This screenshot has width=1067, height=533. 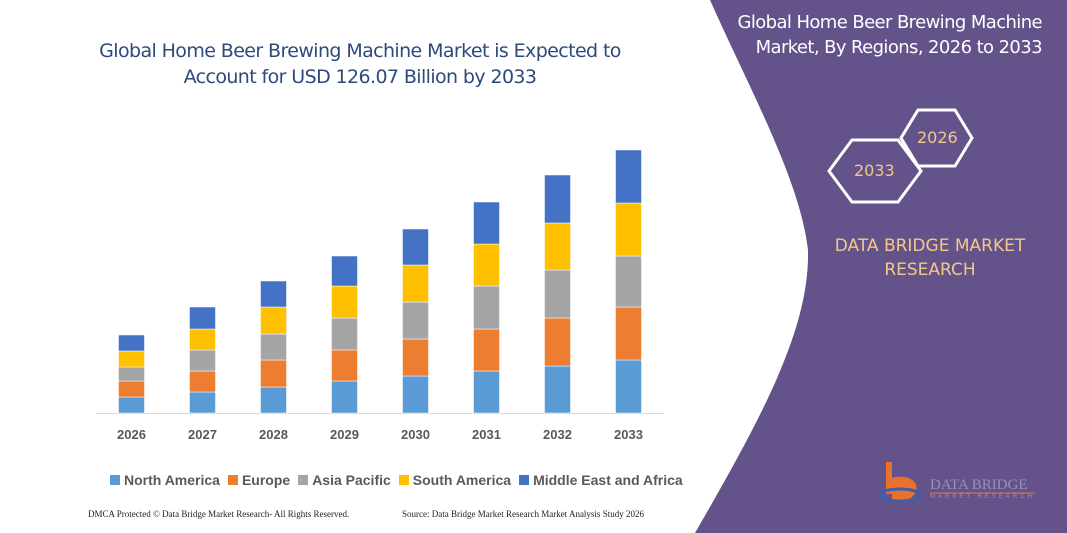 What do you see at coordinates (344, 397) in the screenshot?
I see `bar-segment-2029-north-america` at bounding box center [344, 397].